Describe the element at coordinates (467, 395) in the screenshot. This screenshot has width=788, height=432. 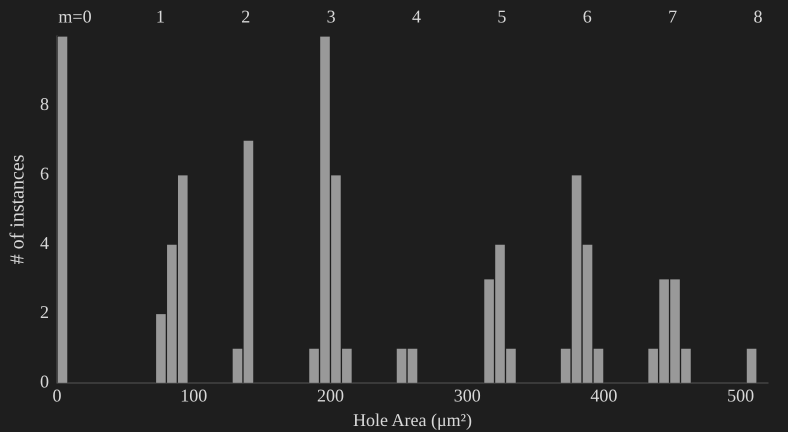
I see `x-tick-label: 300` at that location.